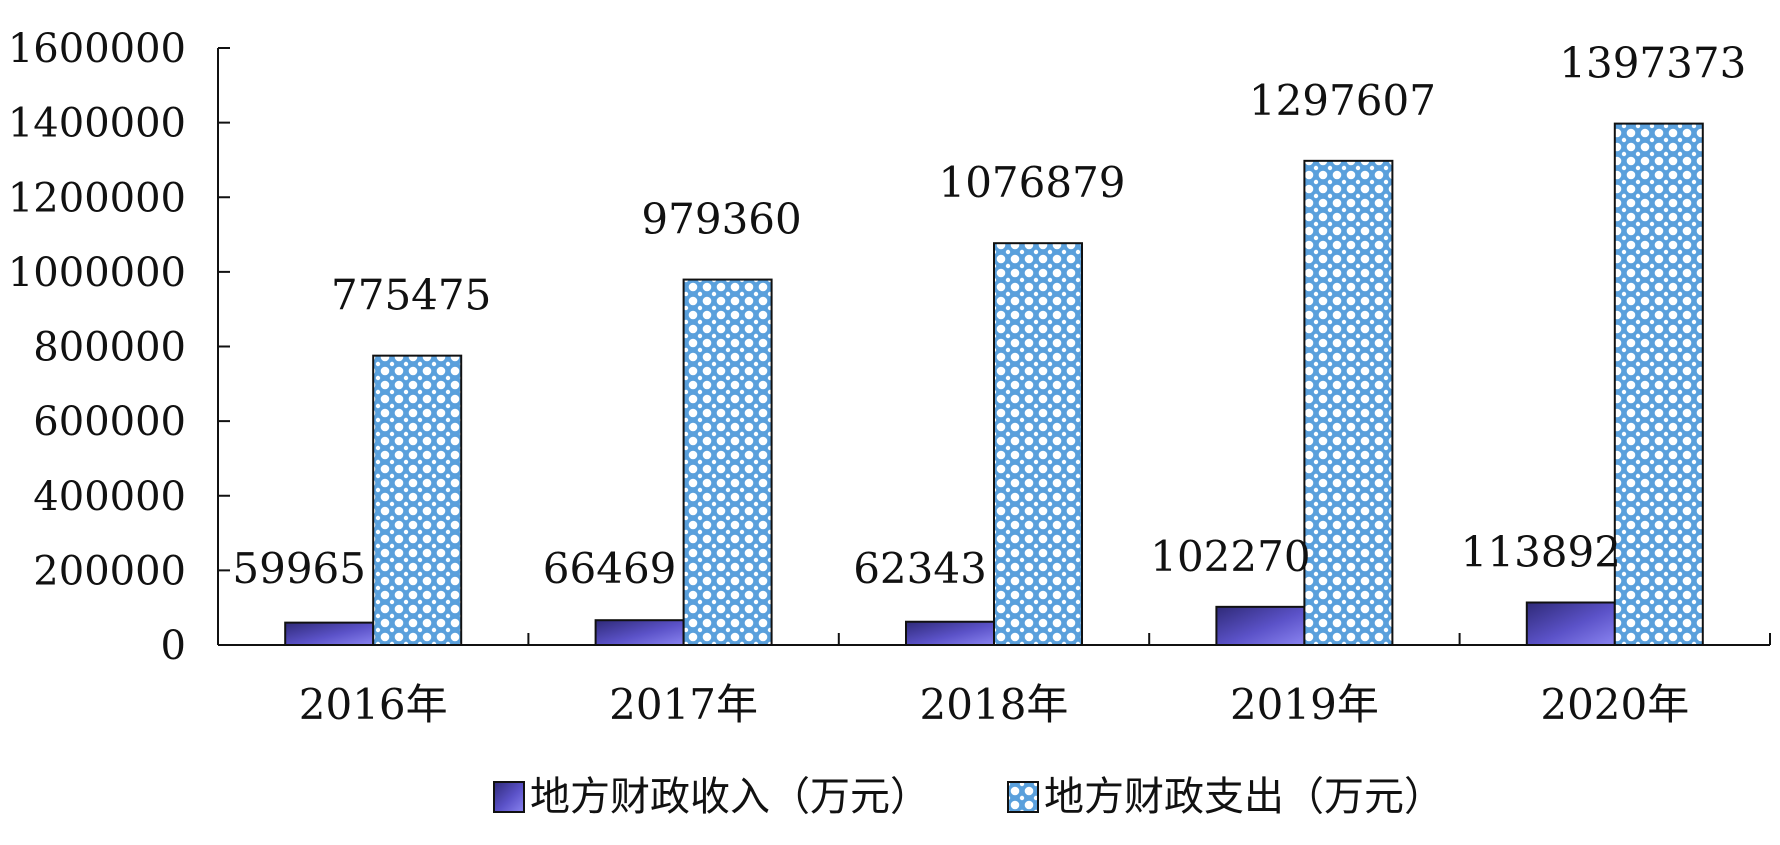 The image size is (1780, 845). I want to click on expense-data-label: 1297607, so click(1342, 100).